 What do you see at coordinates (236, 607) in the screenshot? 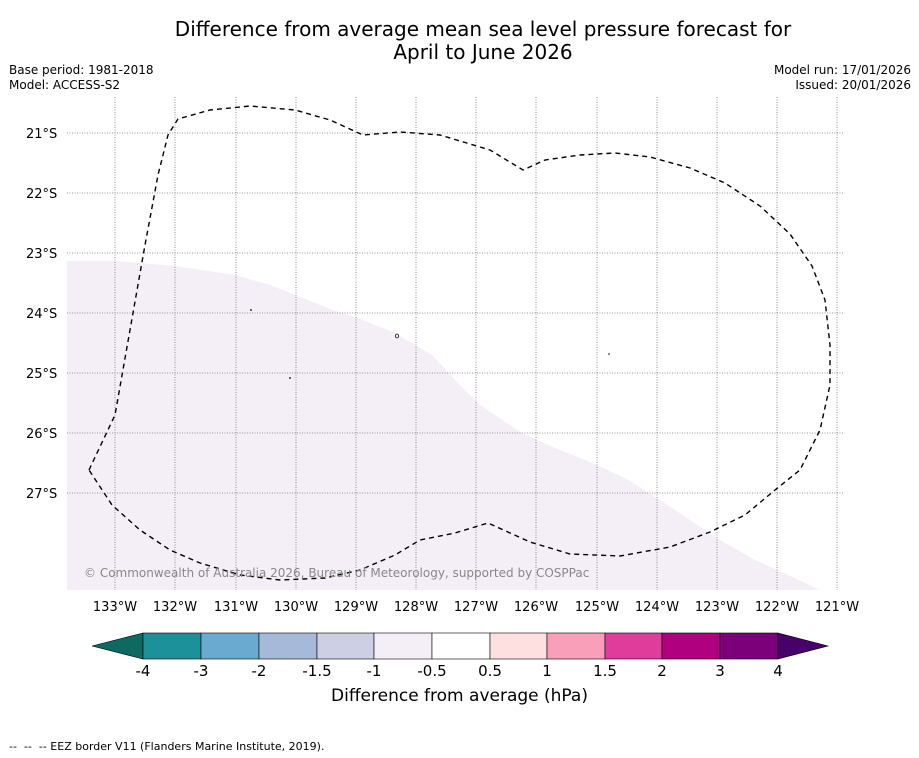
I see `lon-label: 131°W` at bounding box center [236, 607].